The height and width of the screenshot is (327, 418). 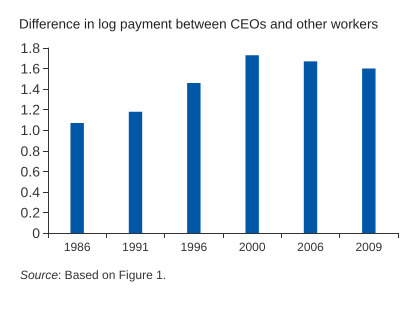 What do you see at coordinates (136, 247) in the screenshot?
I see `x-tick-label: 1991` at bounding box center [136, 247].